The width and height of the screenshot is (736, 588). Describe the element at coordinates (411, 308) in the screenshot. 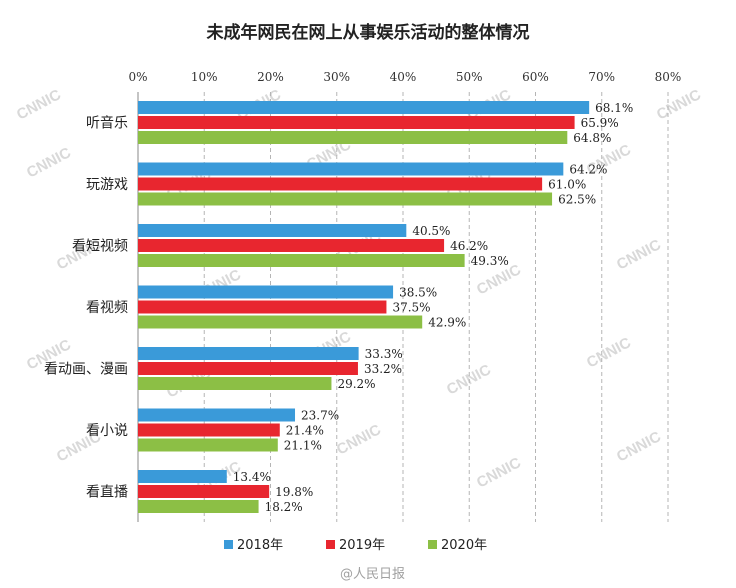

I see `data-label: 37.5%` at that location.